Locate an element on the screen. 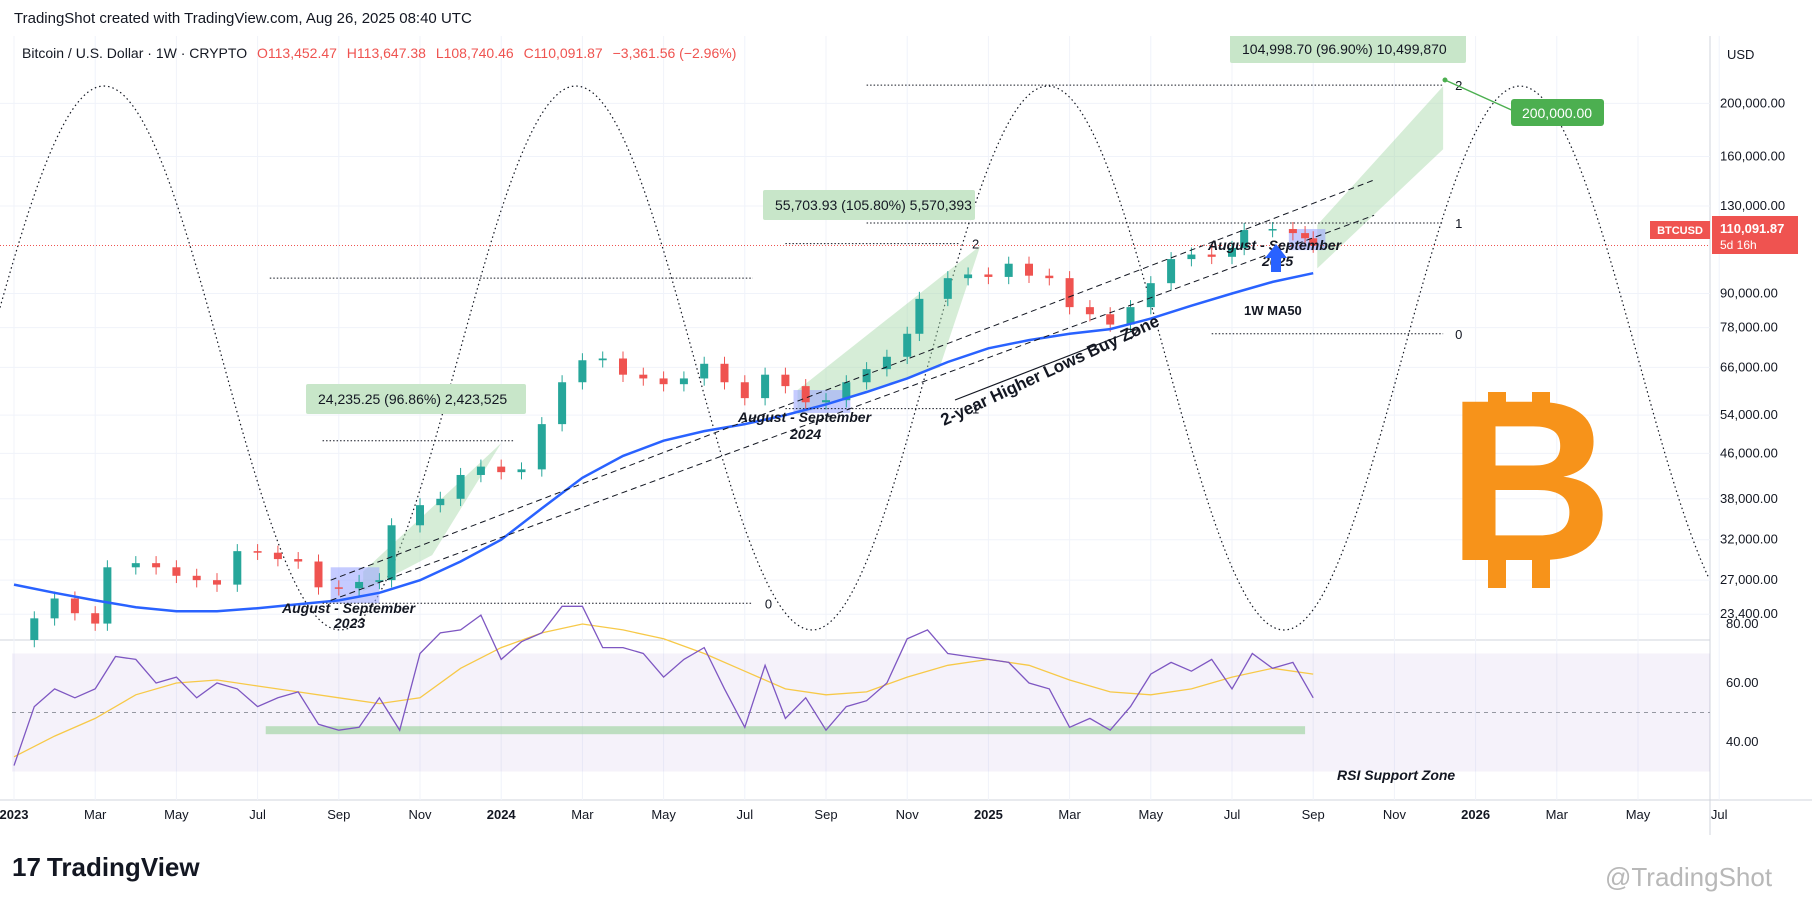  measure-label-2024: 55,703.93 (105.80%) 5,570,393 is located at coordinates (869, 205).